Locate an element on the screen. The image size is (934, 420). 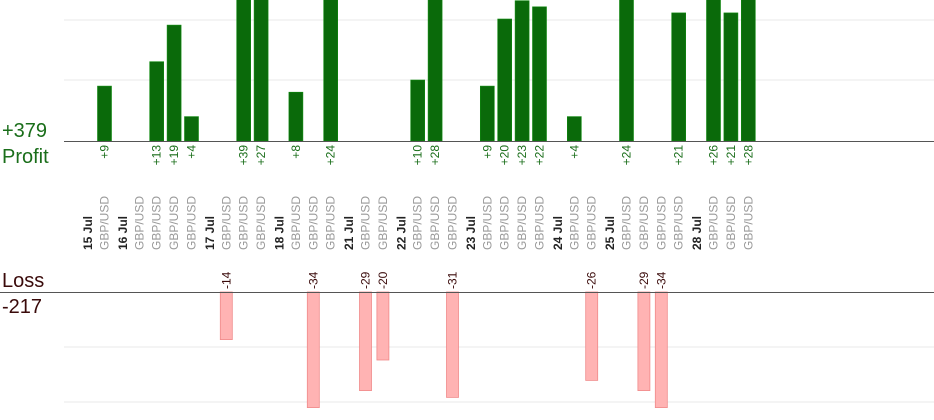
profit-value-label: +26 is located at coordinates (714, 155).